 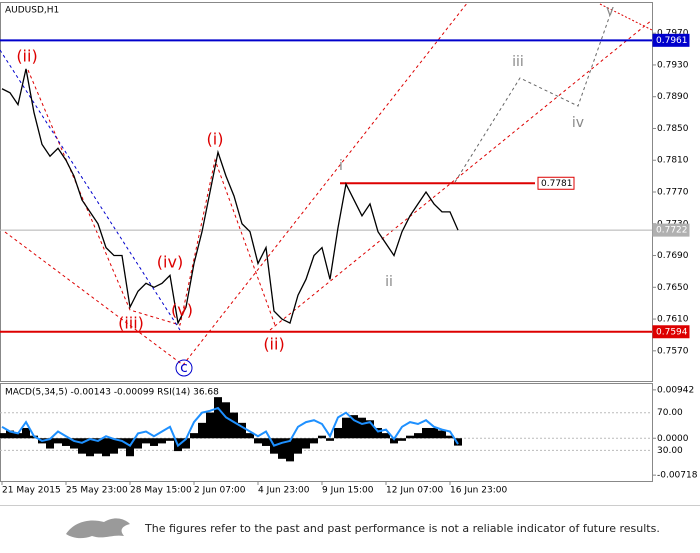 What do you see at coordinates (161, 491) in the screenshot?
I see `x-tick-label: 28 May 15:00` at bounding box center [161, 491].